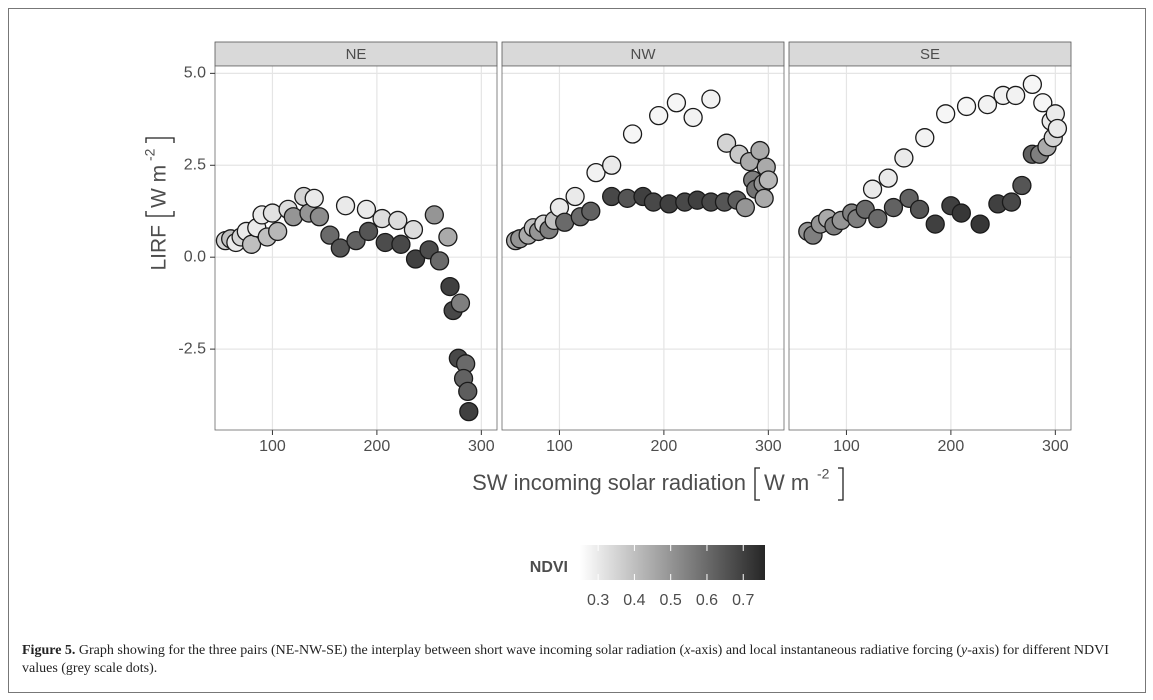 The height and width of the screenshot is (700, 1153). What do you see at coordinates (195, 73) in the screenshot?
I see `y-tick-label: 5.0` at bounding box center [195, 73].